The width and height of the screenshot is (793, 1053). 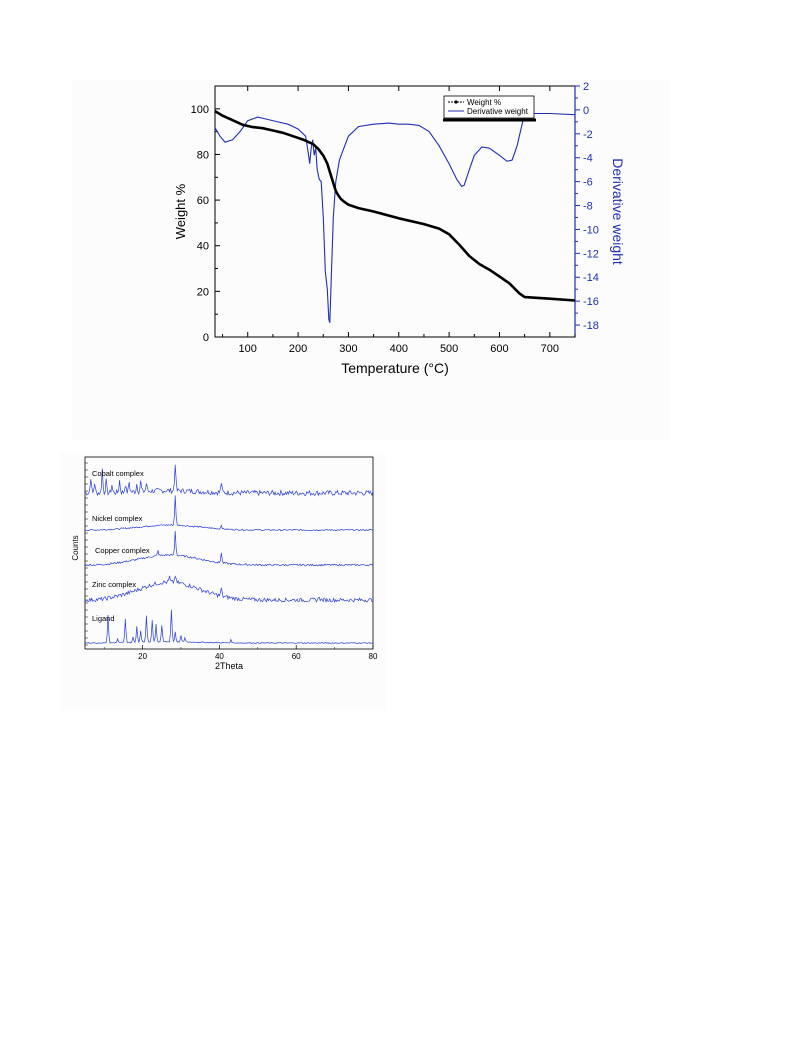 I want to click on xrd-x-tick-label: 20, so click(x=142, y=656).